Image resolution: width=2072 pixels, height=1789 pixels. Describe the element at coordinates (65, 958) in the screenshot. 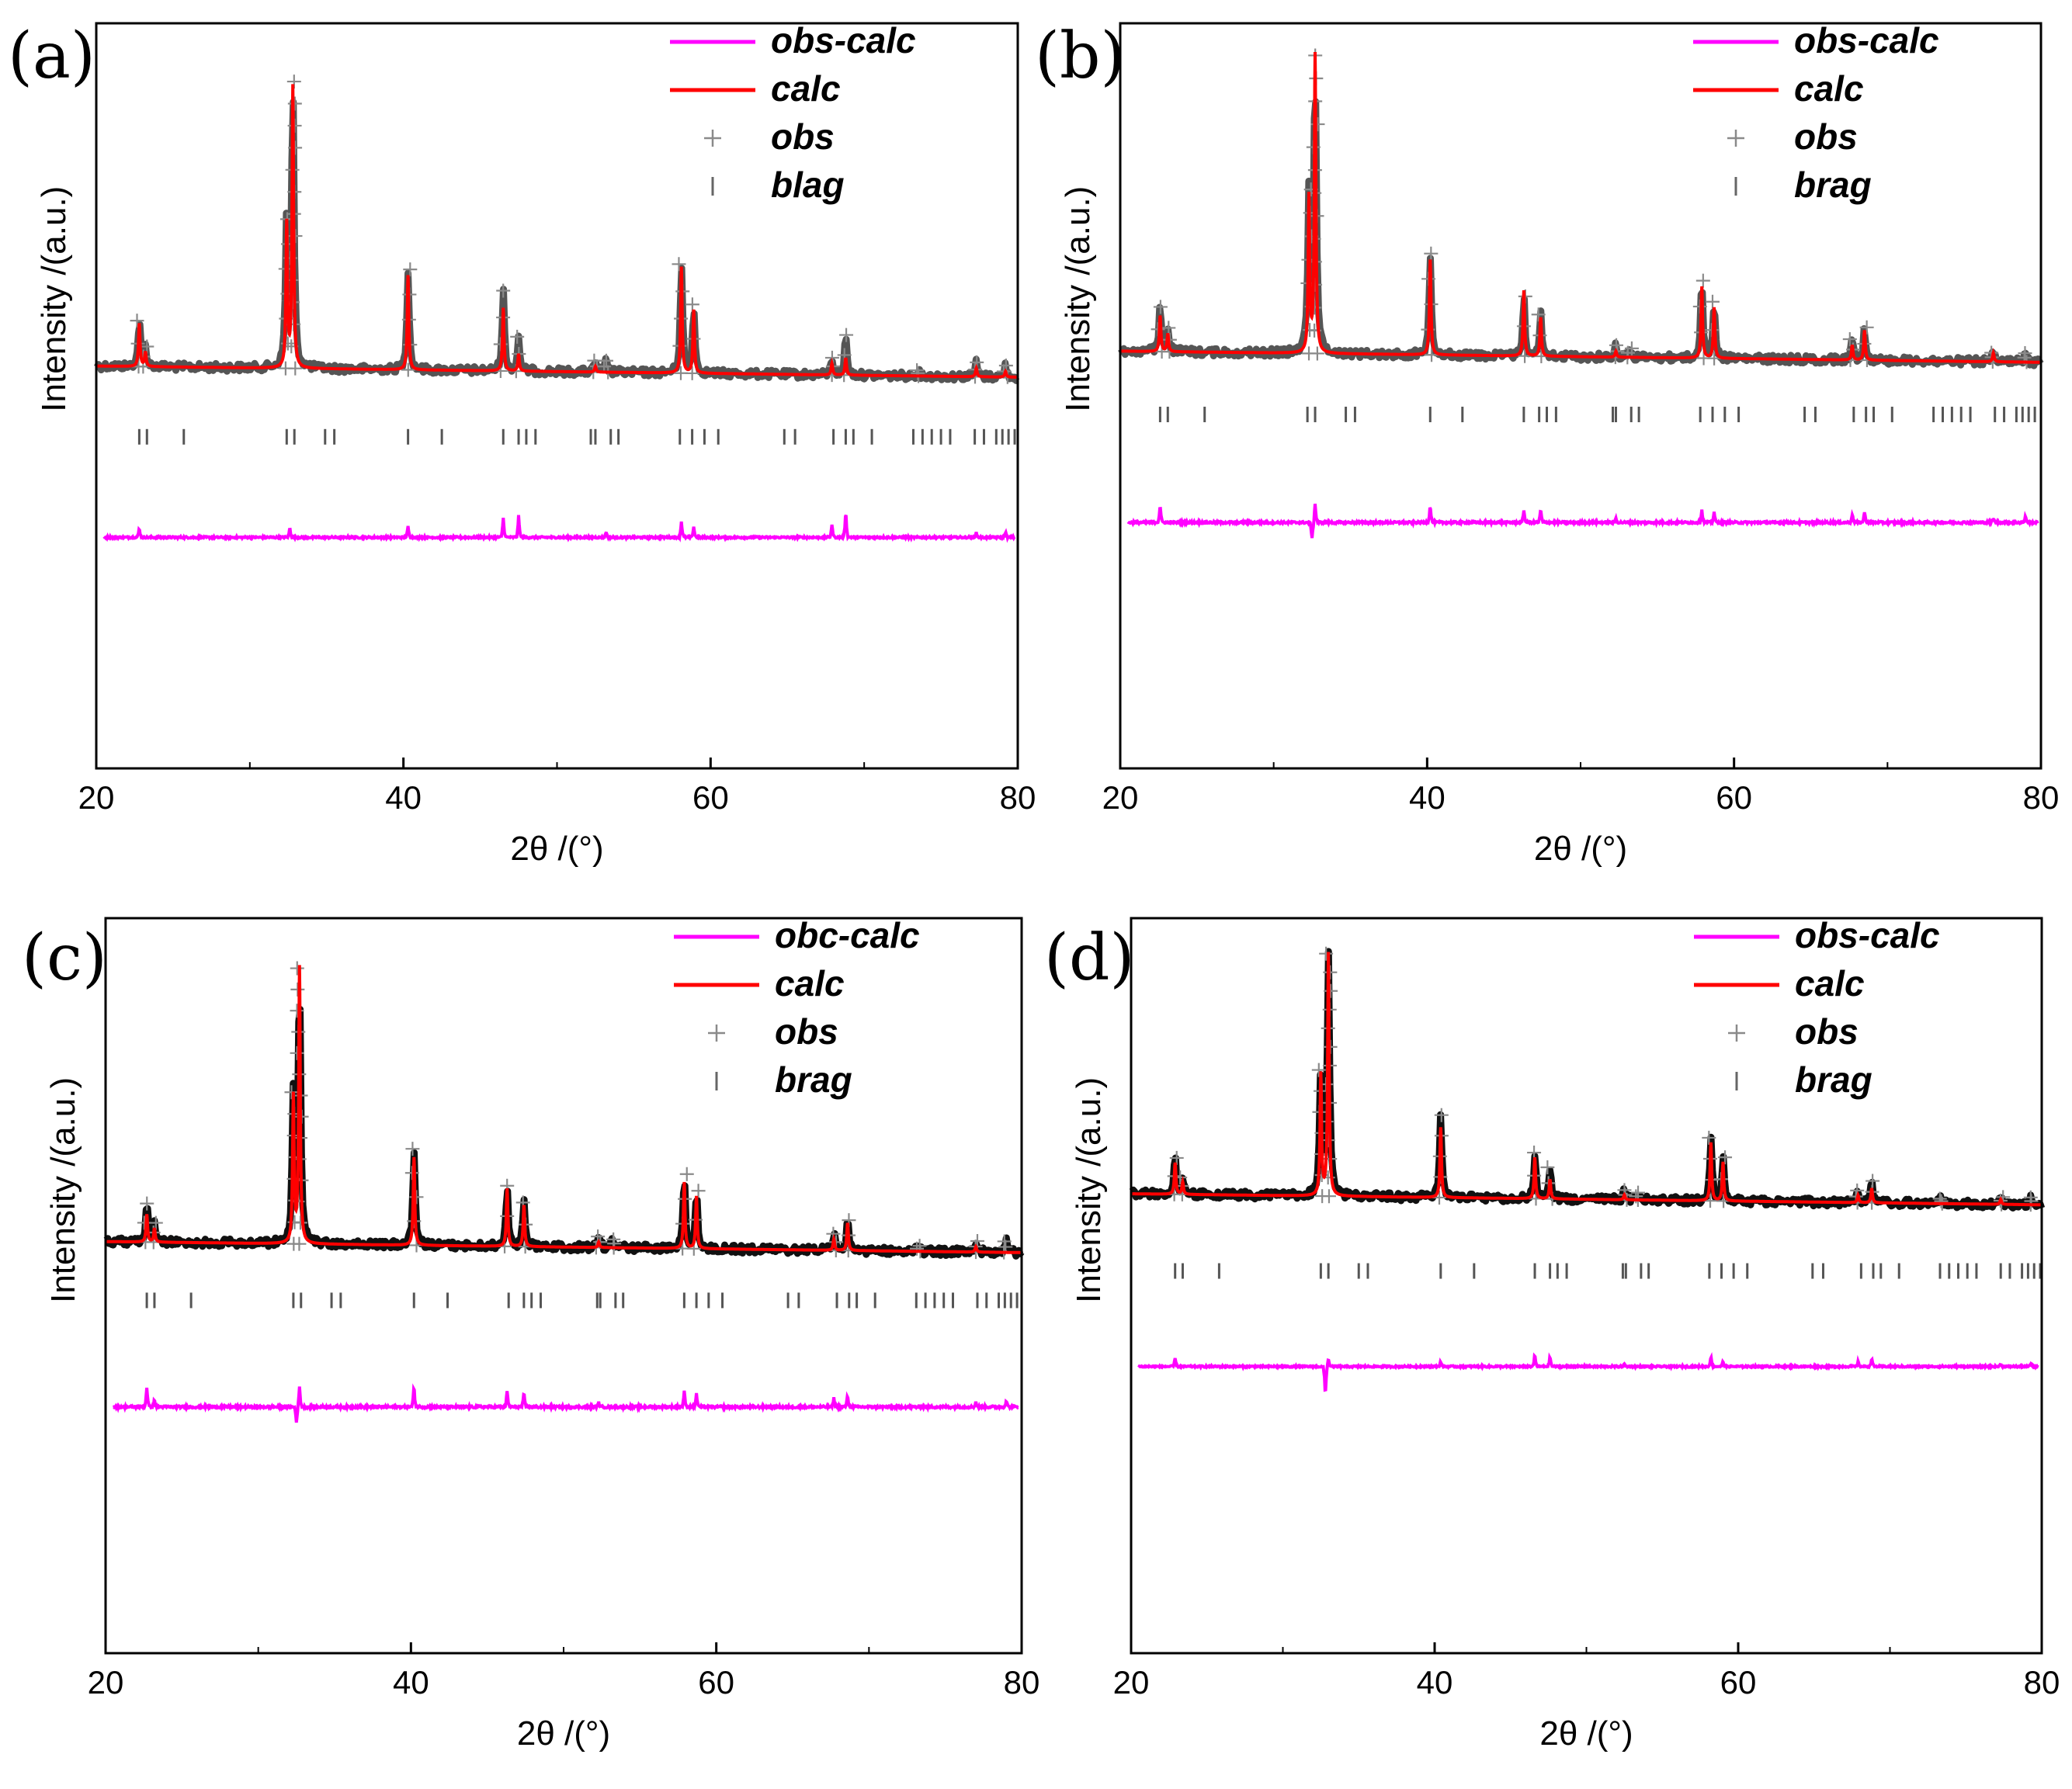

I see `panel-label: (c)` at that location.